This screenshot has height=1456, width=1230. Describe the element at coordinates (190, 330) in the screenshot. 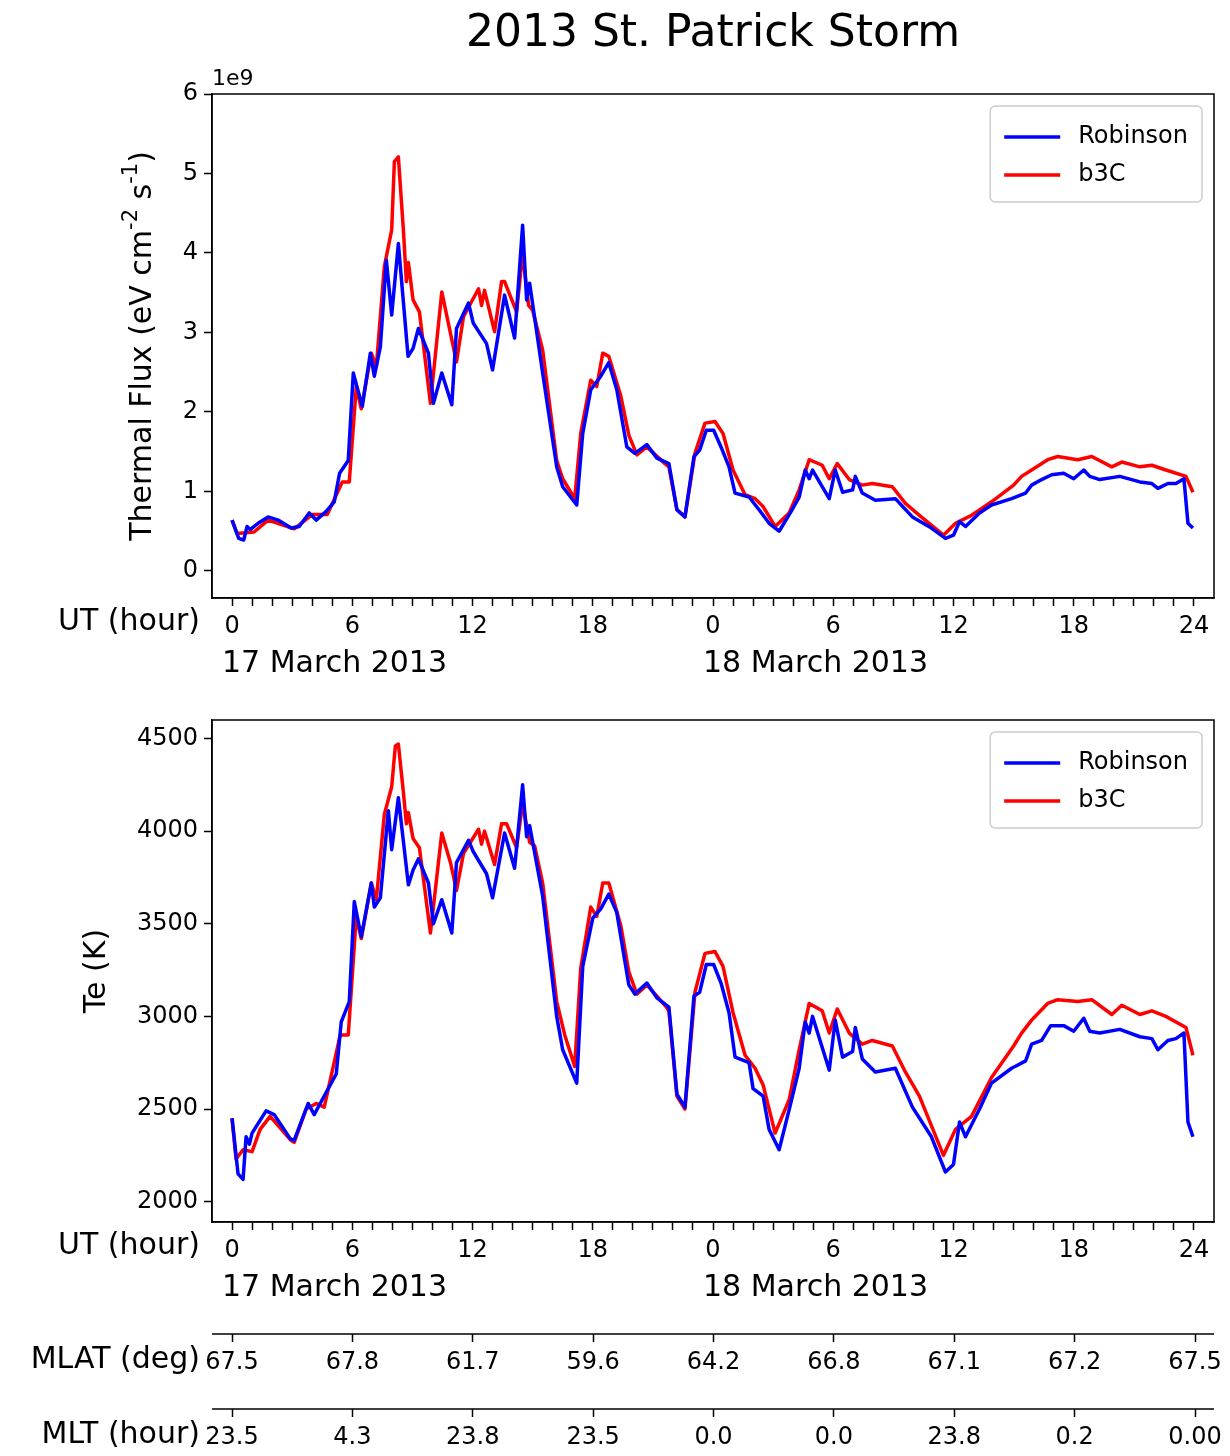

I see `y-tick-label: 3` at that location.